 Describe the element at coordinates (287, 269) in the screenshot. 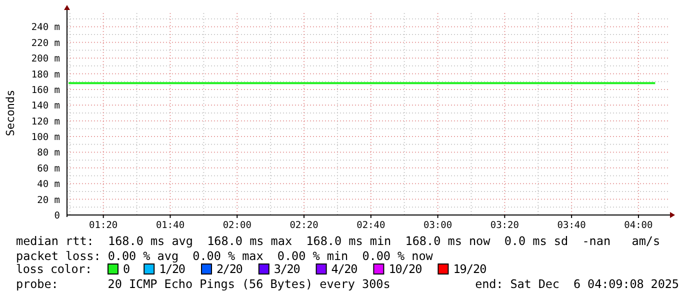

I see `legend-label: 3/20` at that location.